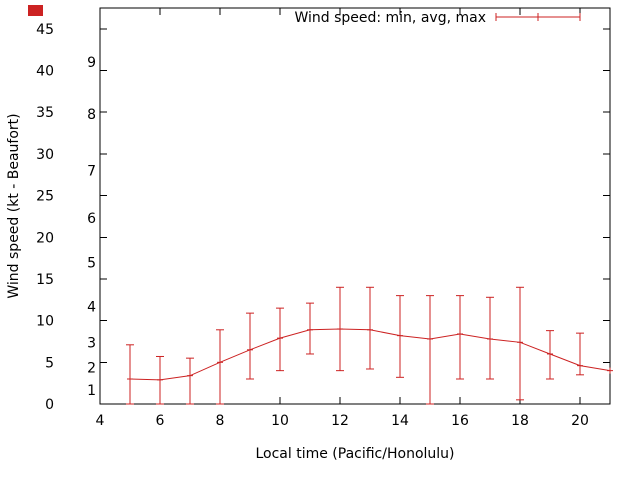 Image resolution: width=640 pixels, height=480 pixels. I want to click on y-tick-label: 15, so click(45, 280).